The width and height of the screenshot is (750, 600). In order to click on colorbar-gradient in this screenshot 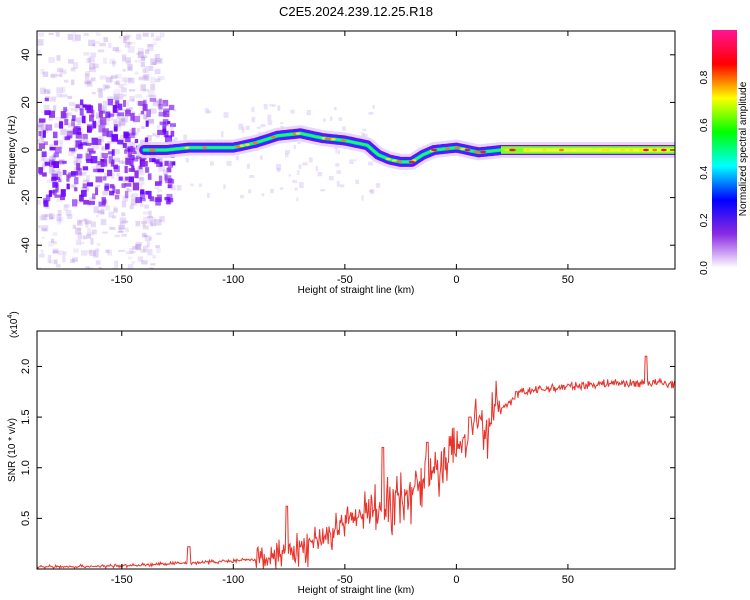, I will do `click(724, 149)`.